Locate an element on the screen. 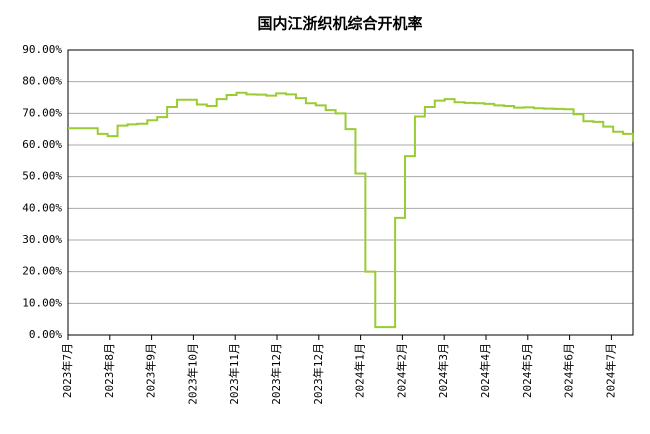 Image resolution: width=650 pixels, height=434 pixels. y-tick-label: 70.00% is located at coordinates (42, 112).